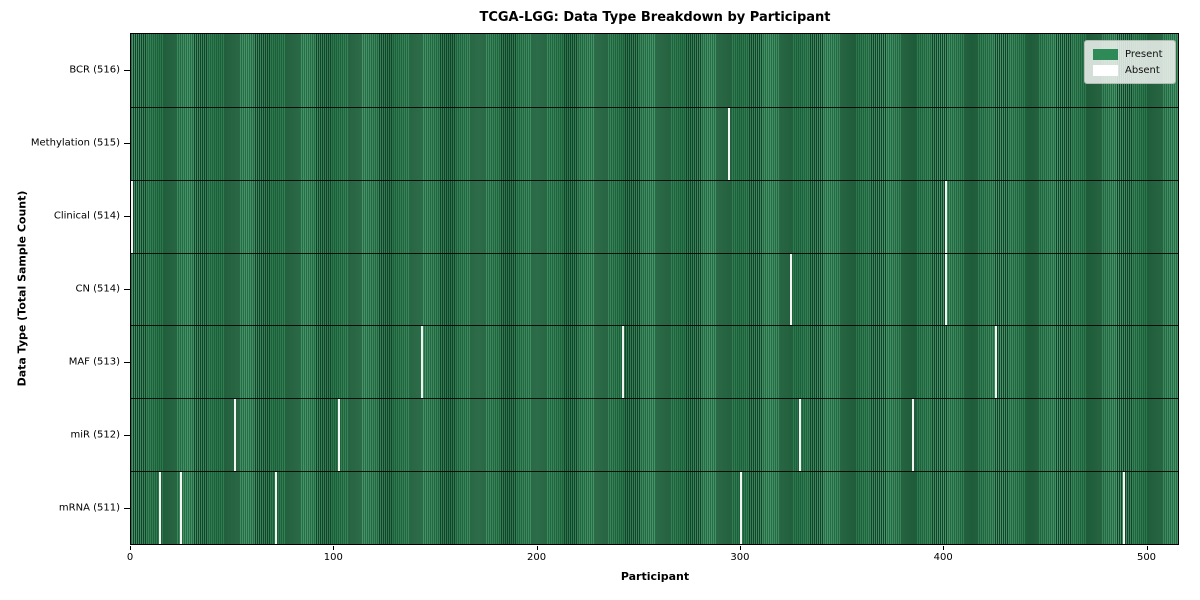 Image resolution: width=1200 pixels, height=600 pixels. What do you see at coordinates (127, 436) in the screenshot?
I see `ytick-mark-miR` at bounding box center [127, 436].